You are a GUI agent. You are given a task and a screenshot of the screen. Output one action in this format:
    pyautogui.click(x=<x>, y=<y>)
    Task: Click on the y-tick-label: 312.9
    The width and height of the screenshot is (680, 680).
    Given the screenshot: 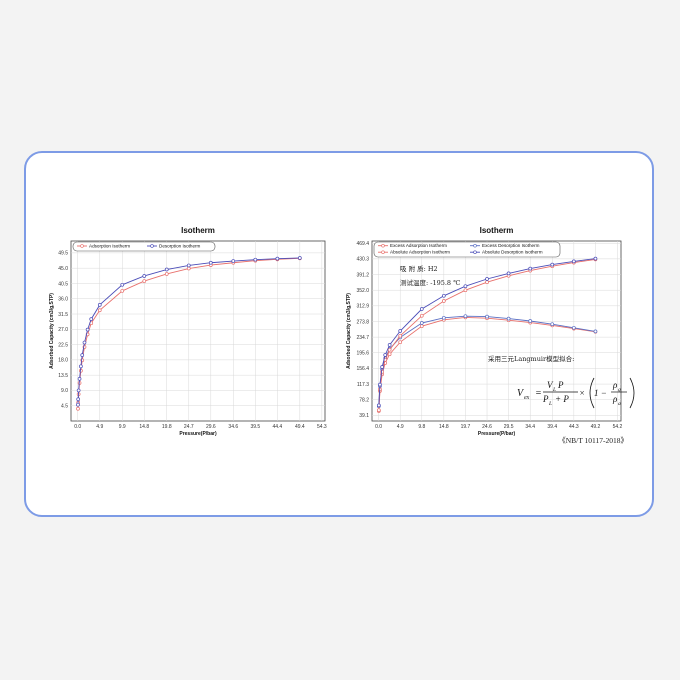 What is the action you would take?
    pyautogui.click(x=362, y=307)
    